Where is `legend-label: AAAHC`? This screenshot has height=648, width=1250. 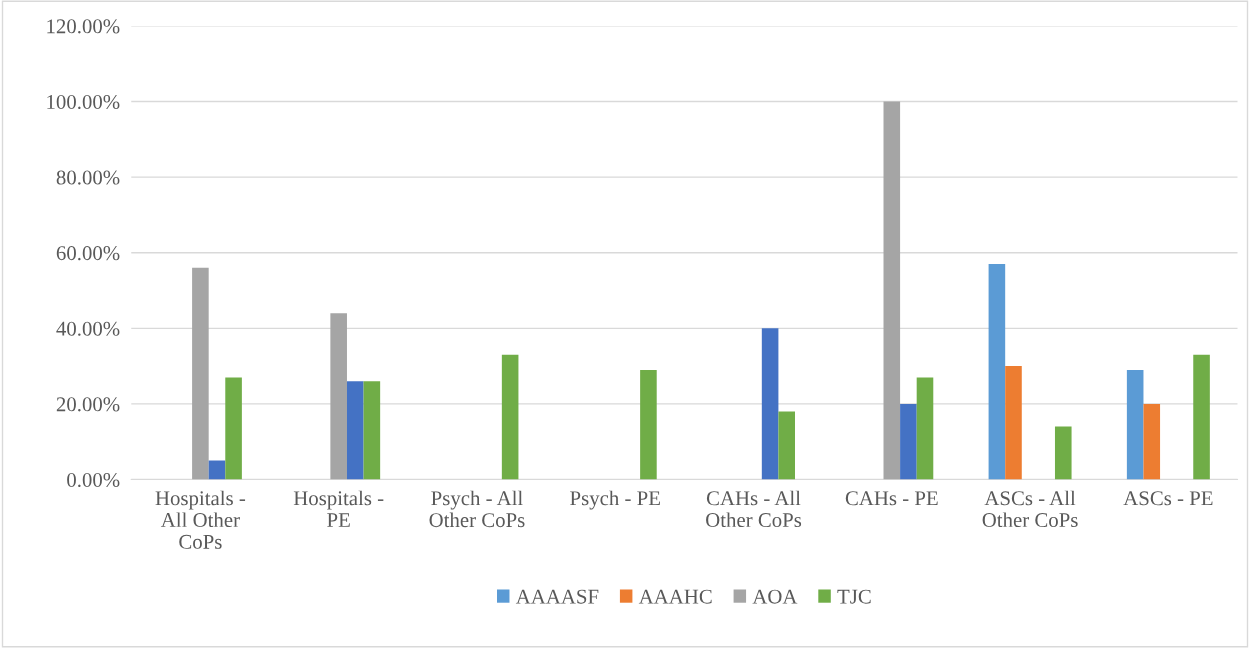
legend-label: AAAHC is located at coordinates (675, 596).